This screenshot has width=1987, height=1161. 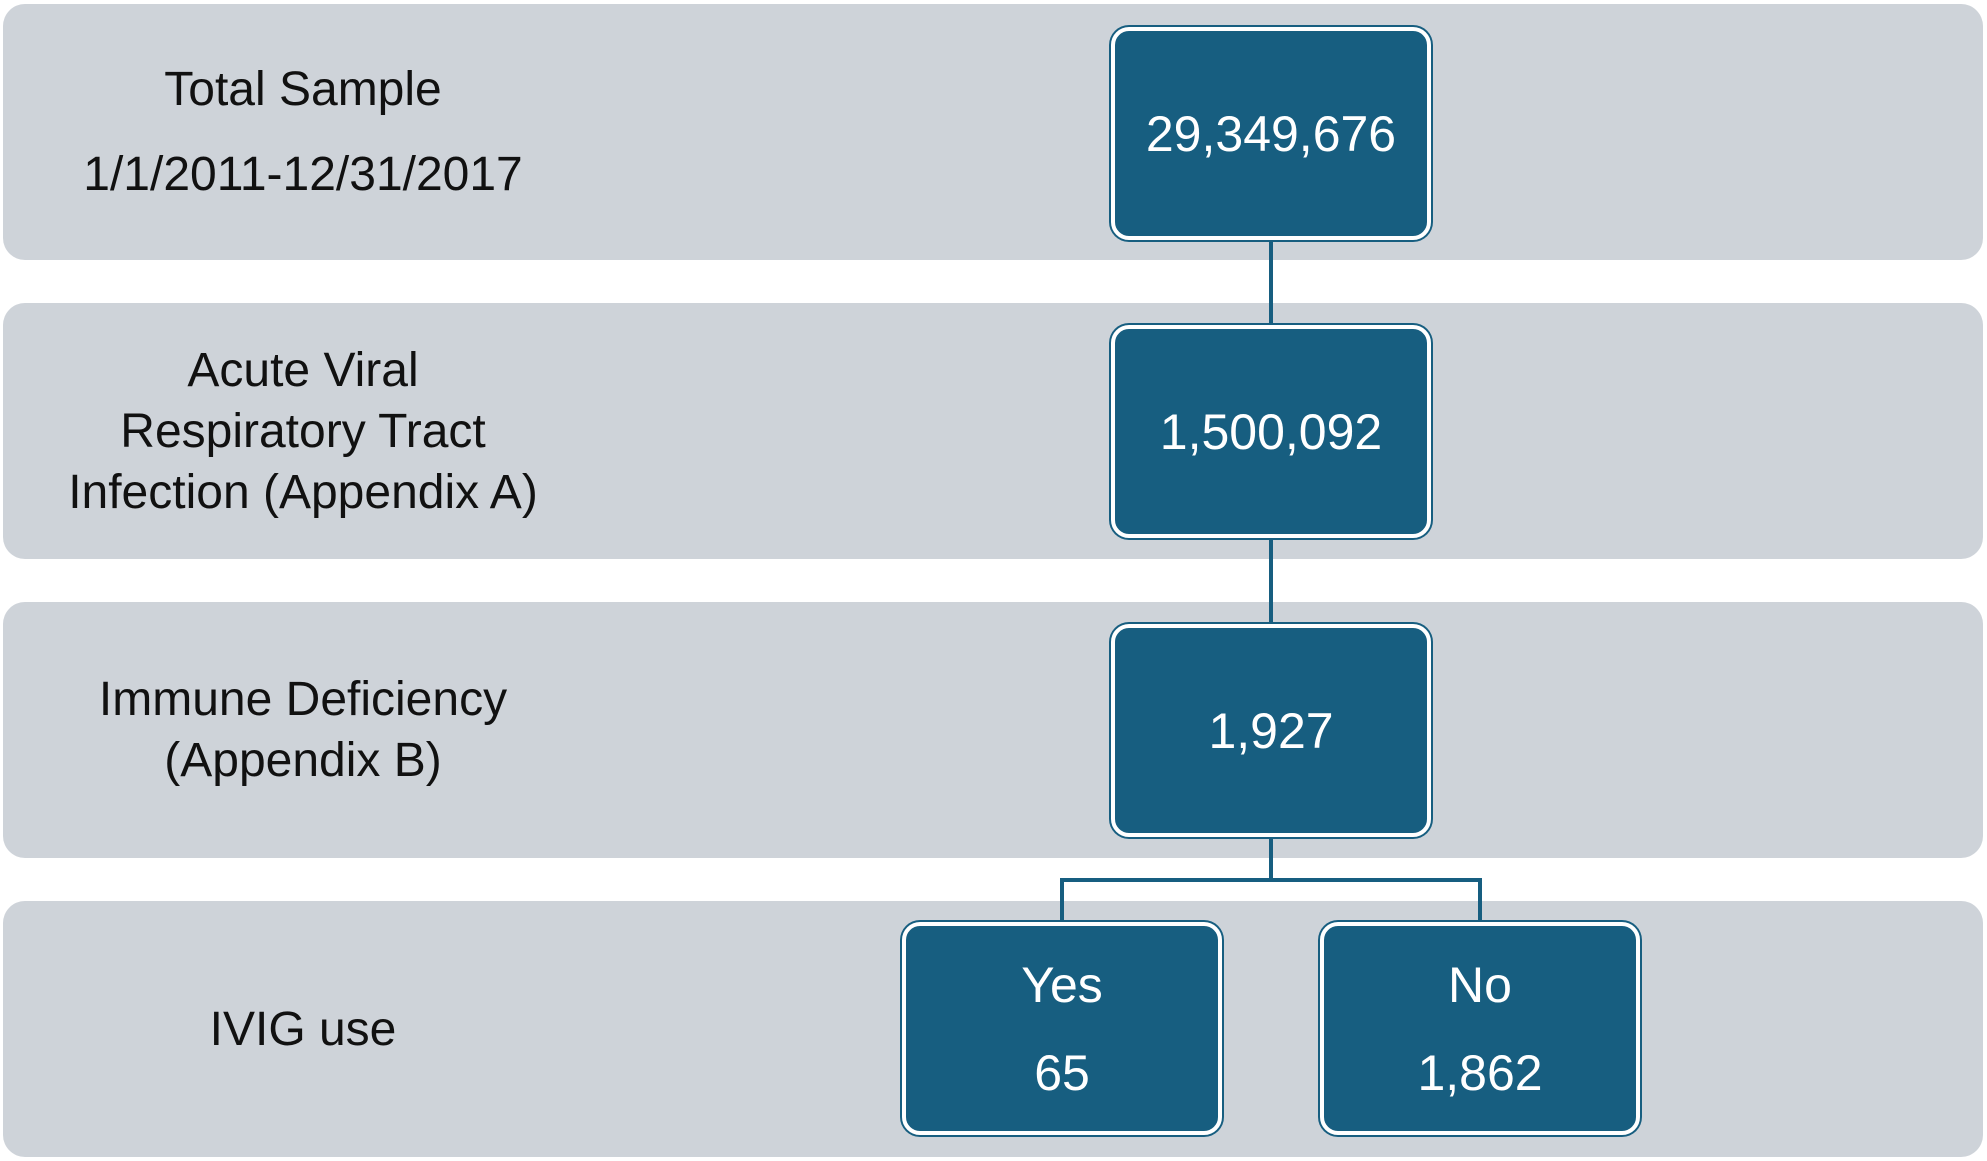 I want to click on branch-yes-label: Yes, so click(x=1062, y=984).